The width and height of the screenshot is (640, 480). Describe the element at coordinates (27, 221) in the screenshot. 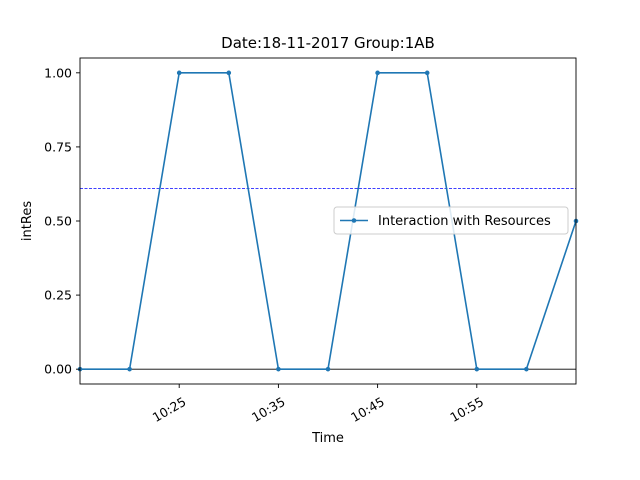

I see `y-axis-label: intRes` at that location.